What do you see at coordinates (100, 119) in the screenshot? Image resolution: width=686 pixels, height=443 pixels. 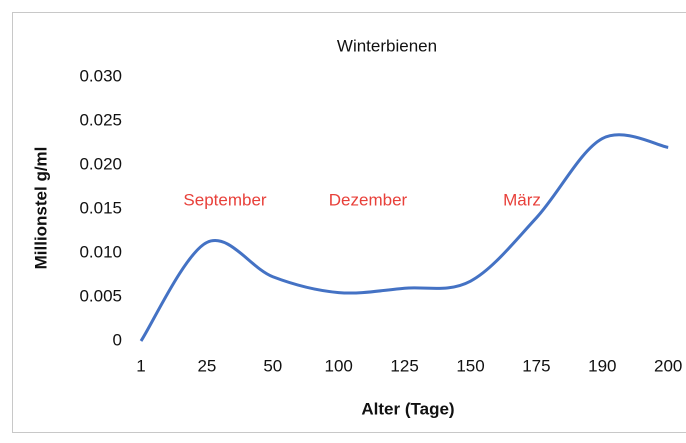 I see `y-tick-label: 0.025` at bounding box center [100, 119].